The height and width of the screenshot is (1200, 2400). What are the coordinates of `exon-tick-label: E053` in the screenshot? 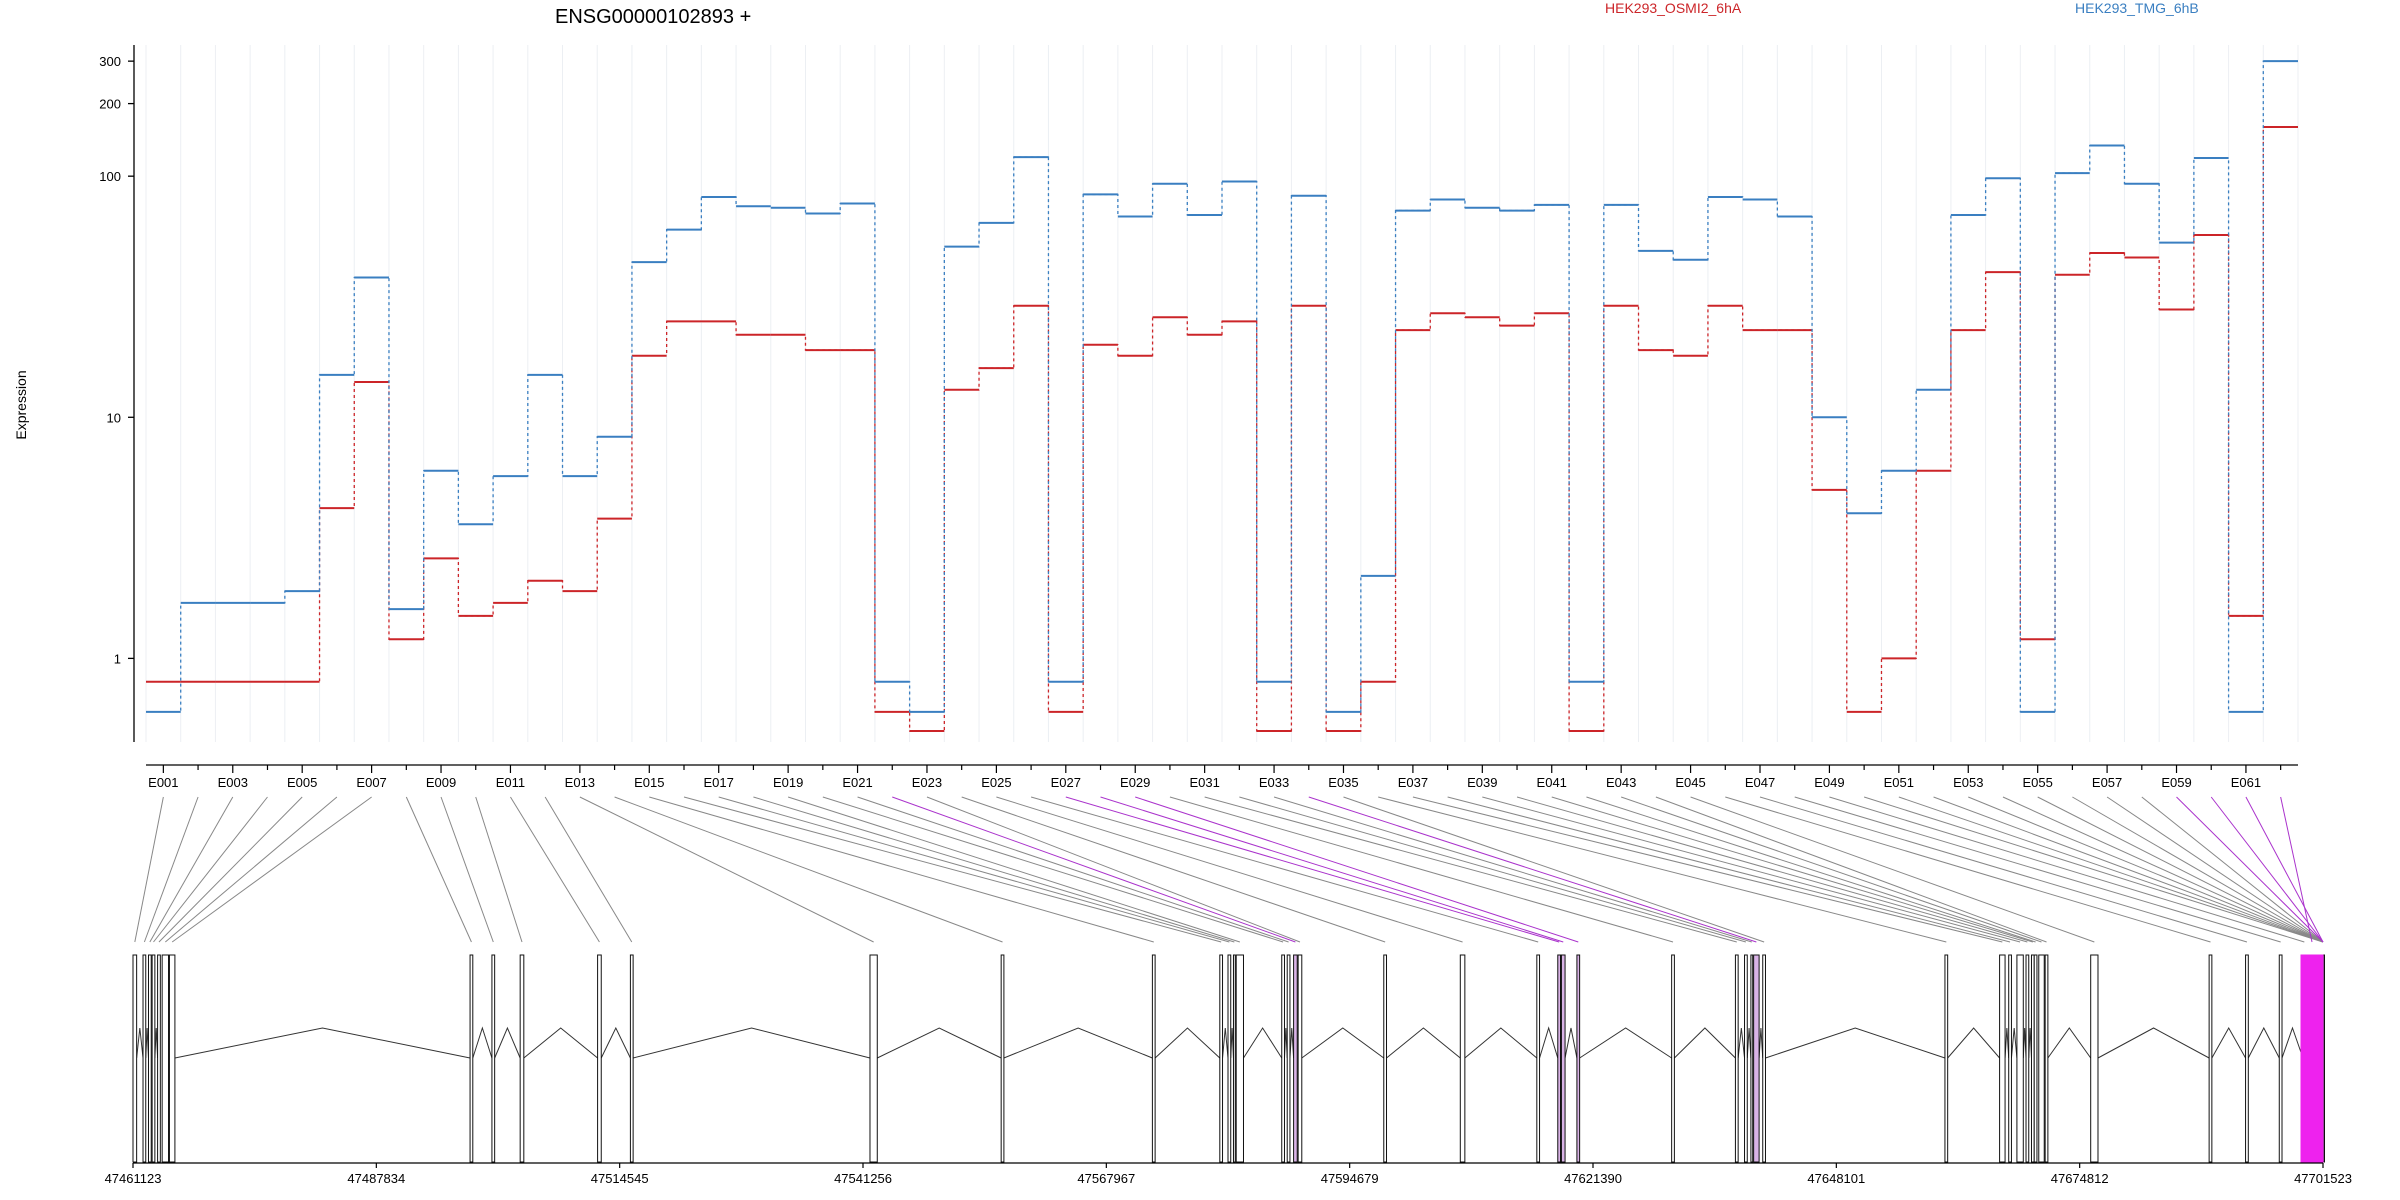 It's located at (1968, 782).